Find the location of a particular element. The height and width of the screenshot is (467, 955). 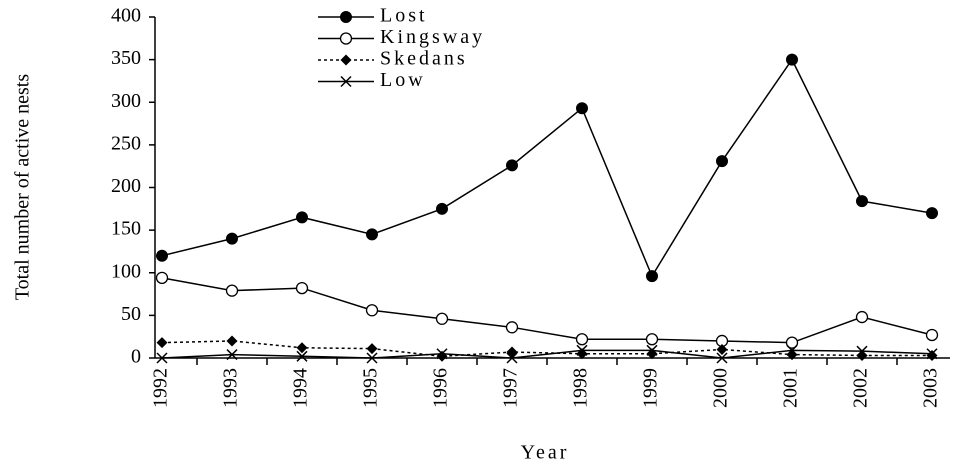

x-axis-label: Year is located at coordinates (545, 453).